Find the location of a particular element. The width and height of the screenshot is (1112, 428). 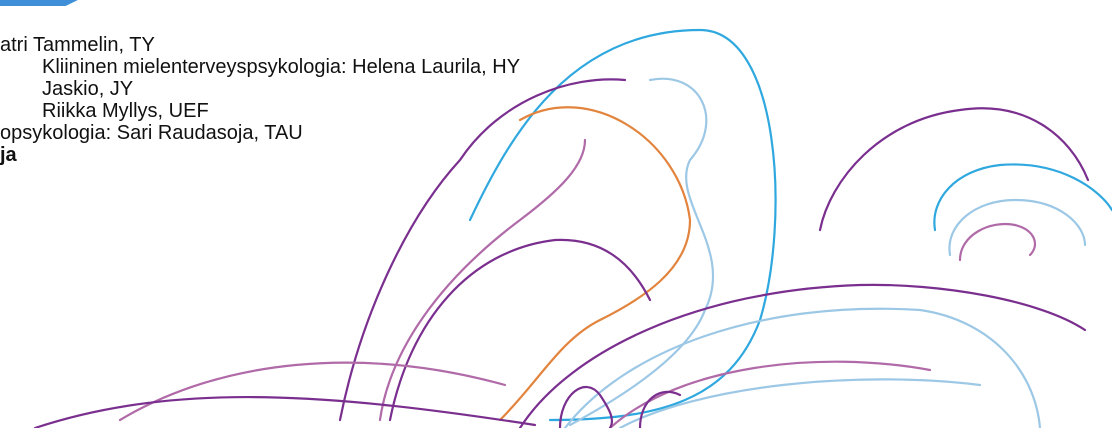

swirl-right-purple is located at coordinates (954, 169).